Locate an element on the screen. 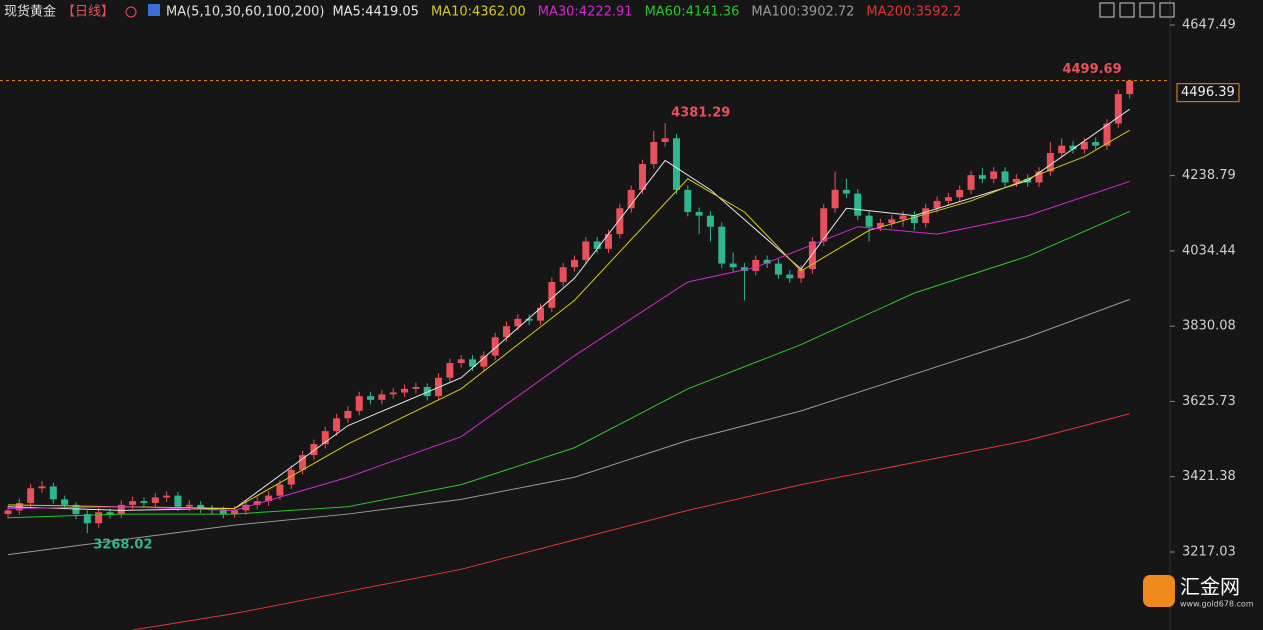 This screenshot has width=1263, height=630. indicator: MA(5,10,30,60,100,200) is located at coordinates (245, 12).